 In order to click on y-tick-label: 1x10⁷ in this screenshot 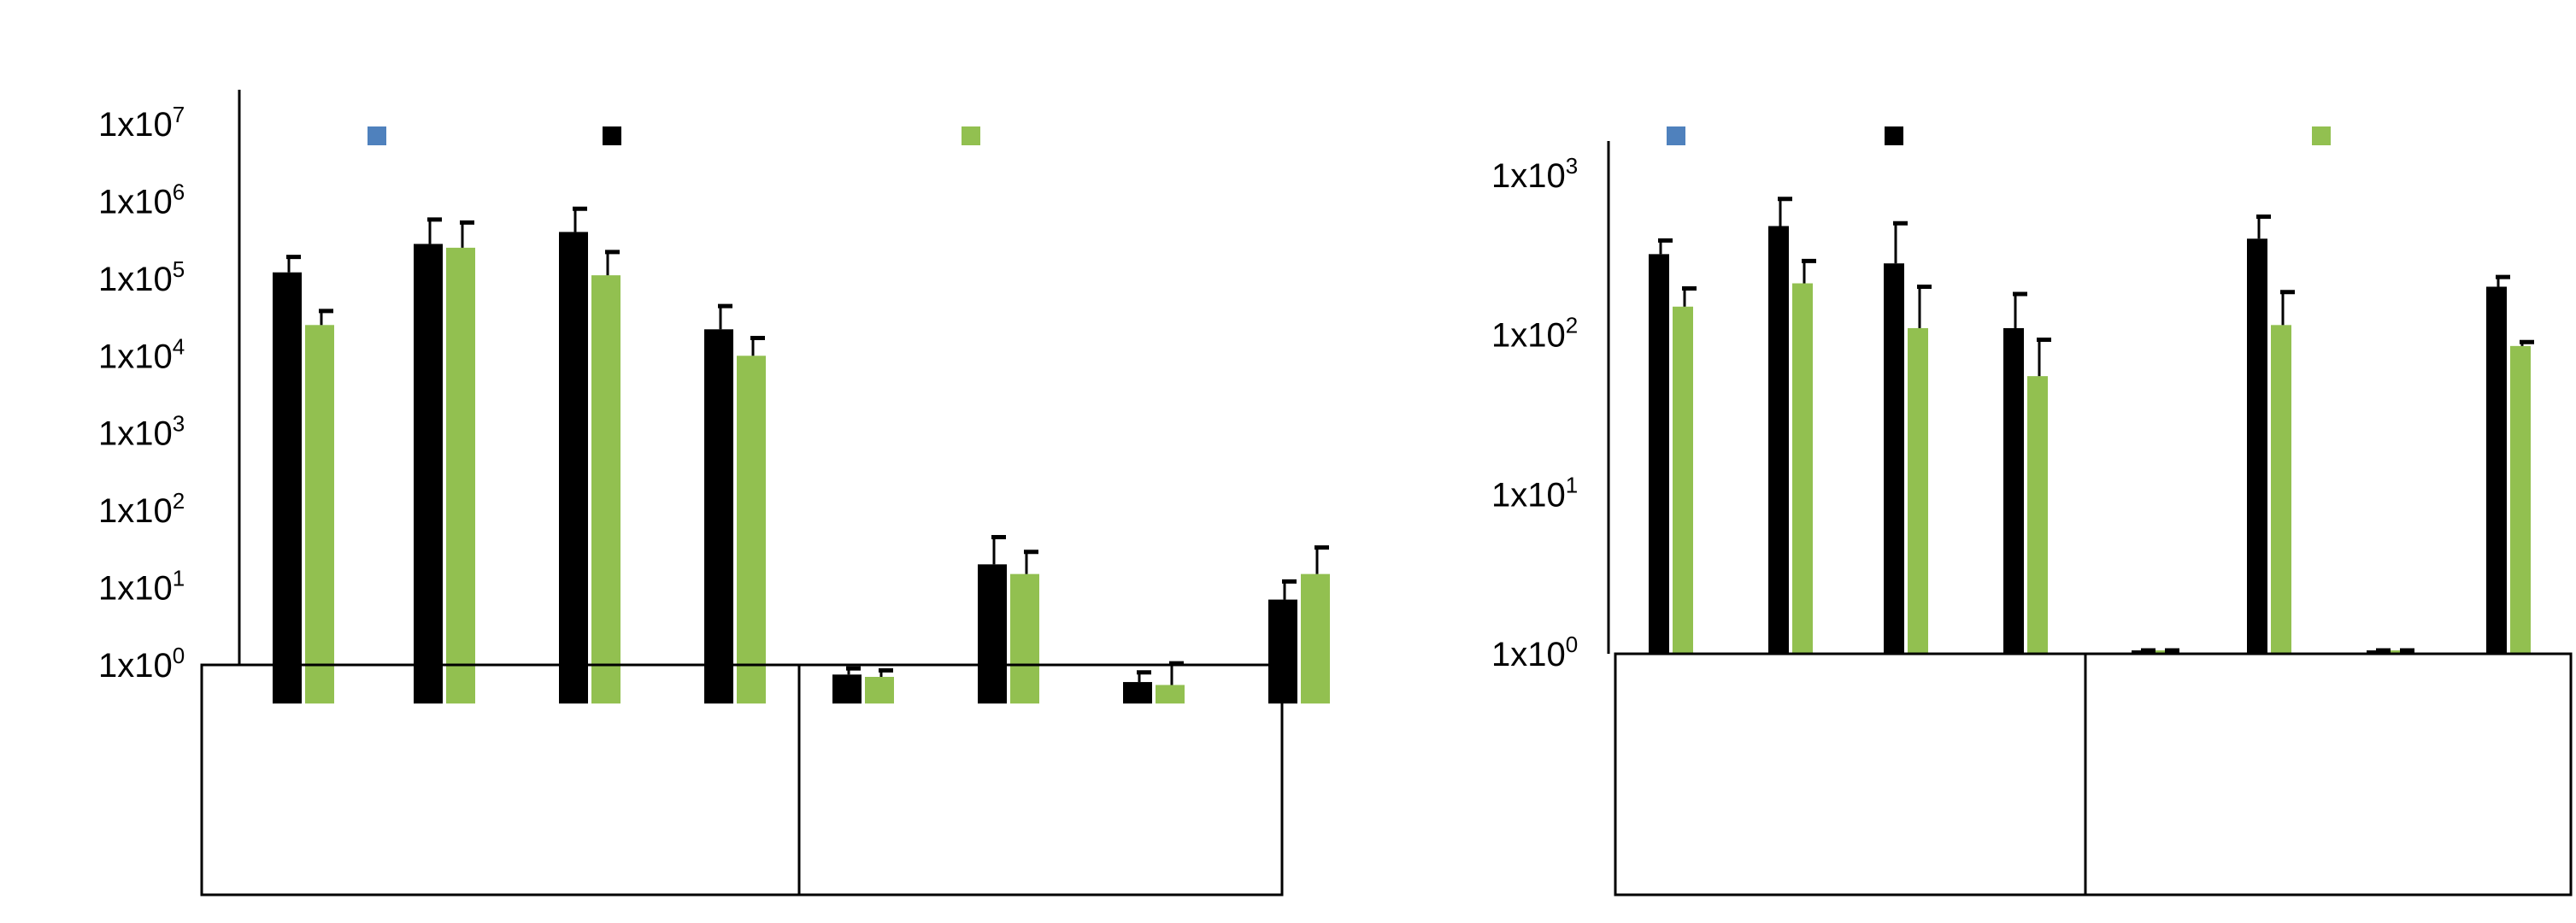, I will do `click(141, 123)`.